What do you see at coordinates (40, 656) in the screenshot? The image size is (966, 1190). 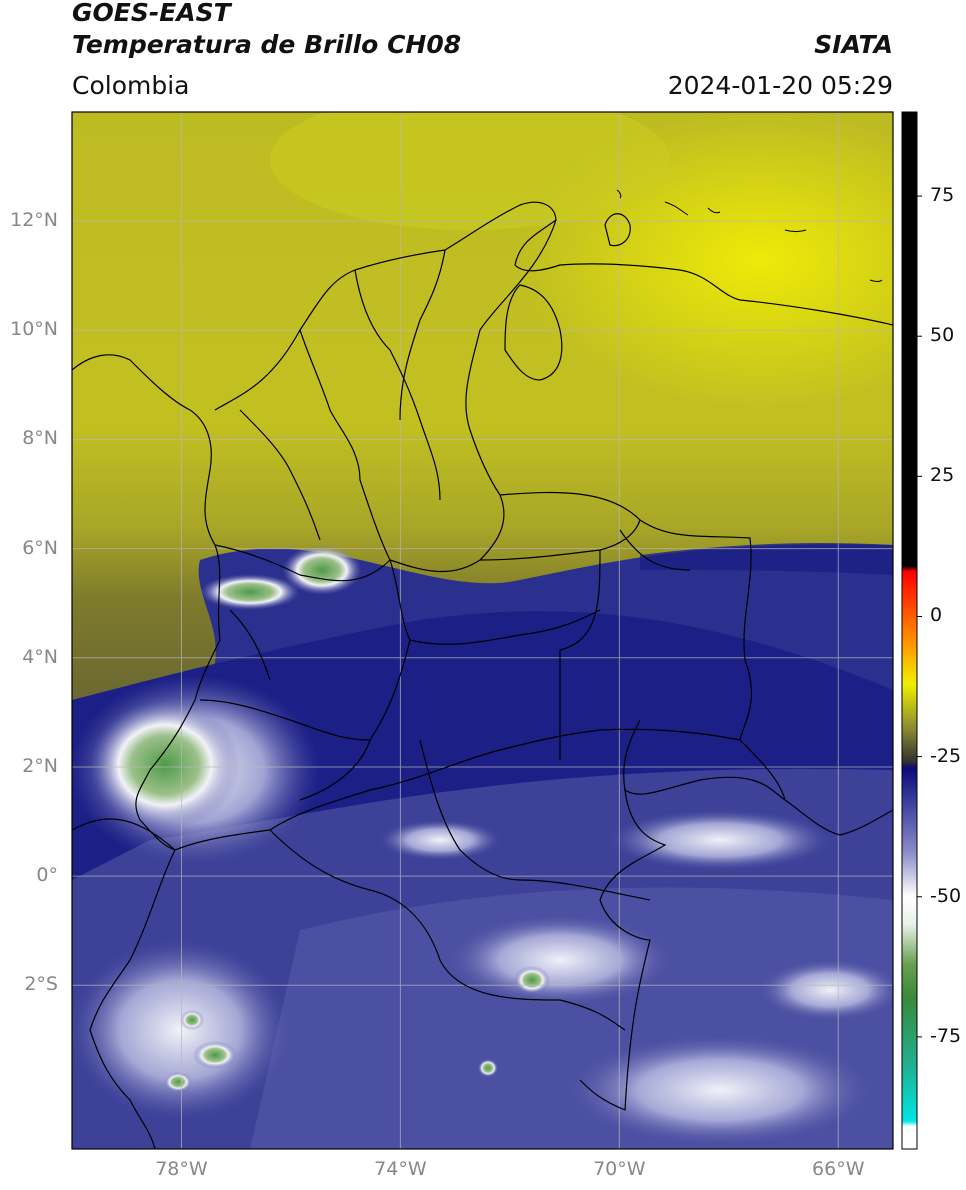 I see `lat-tick-label: 4°N` at bounding box center [40, 656].